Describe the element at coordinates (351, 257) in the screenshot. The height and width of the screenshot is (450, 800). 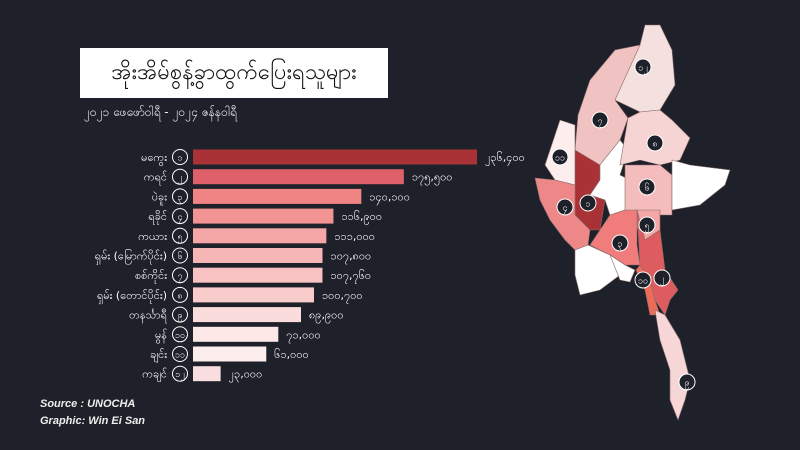
I see `value-label: ၁၀၇,၈၀၀` at that location.